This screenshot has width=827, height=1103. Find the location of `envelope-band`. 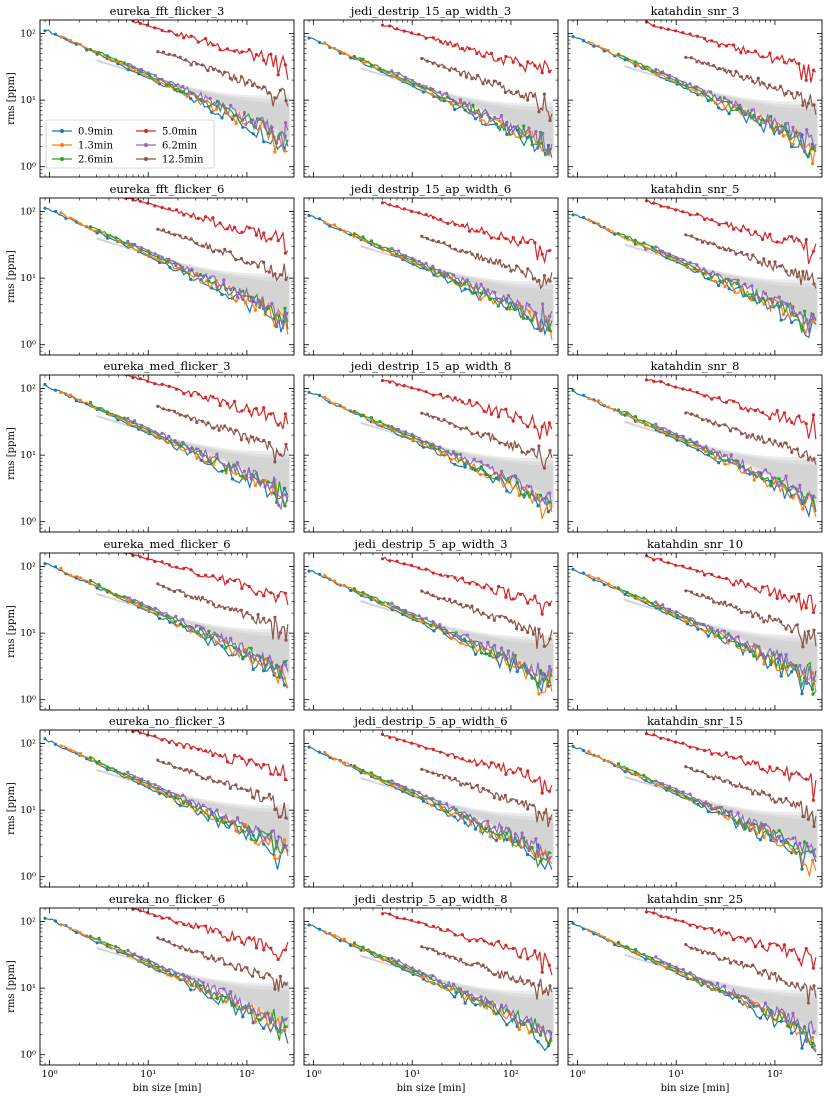

envelope-band is located at coordinates (721, 282).